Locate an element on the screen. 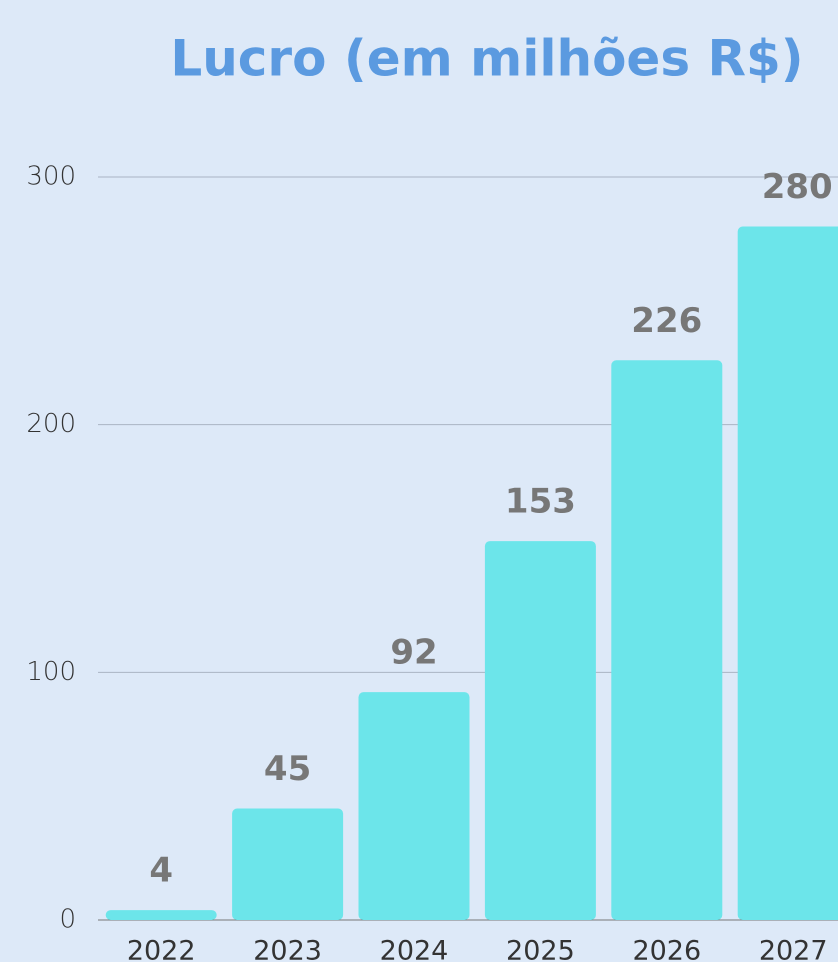 This screenshot has width=838, height=962. value-label: 4 is located at coordinates (161, 871).